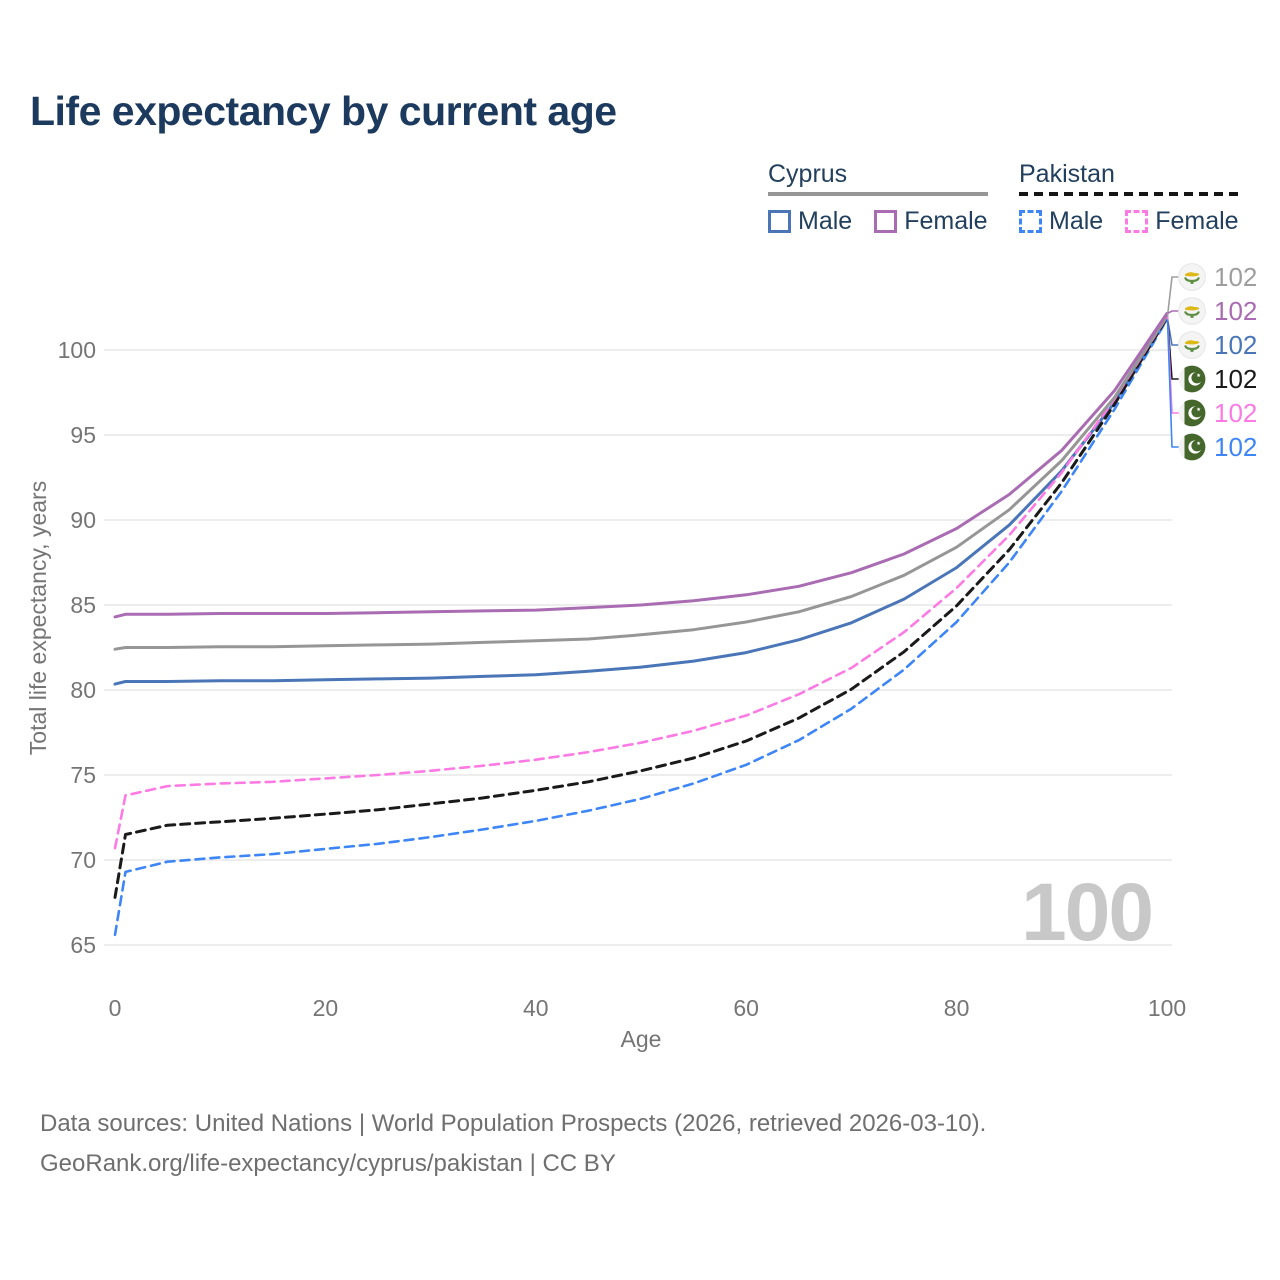 This screenshot has height=1280, width=1280. Describe the element at coordinates (83, 605) in the screenshot. I see `y-tick-label: 85` at that location.